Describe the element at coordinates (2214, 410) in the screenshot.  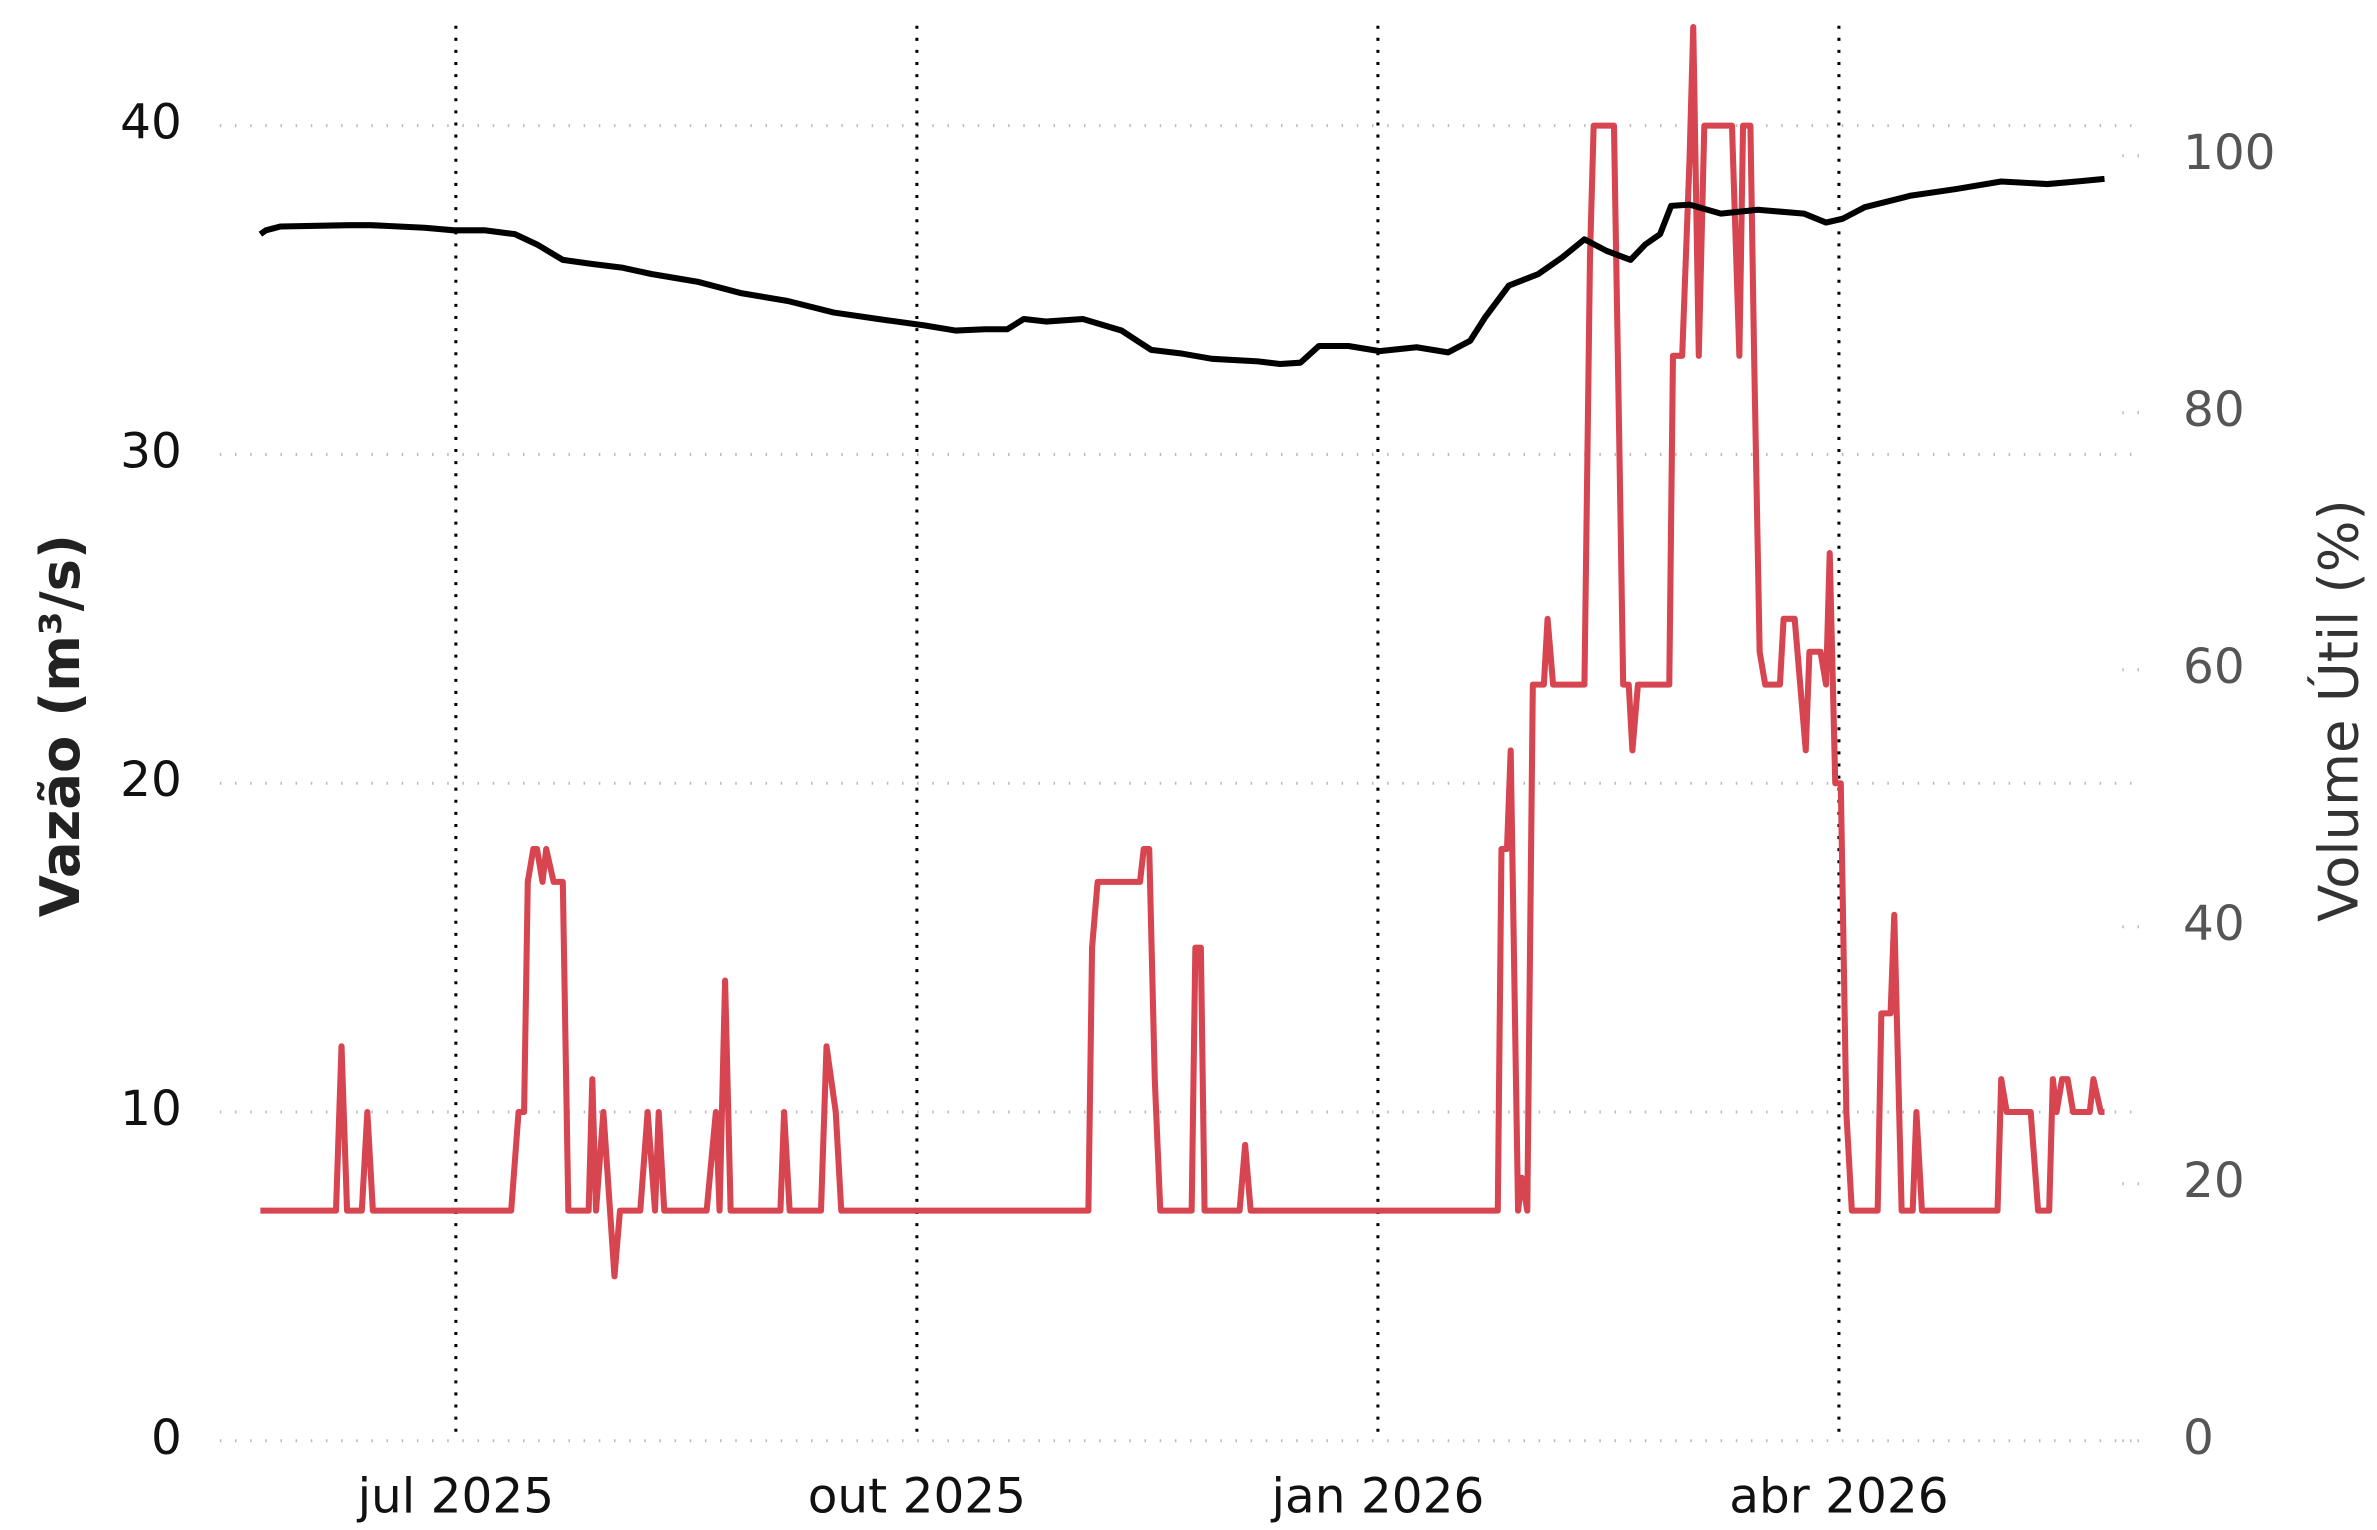
I see `y2-tick-label: 80` at that location.